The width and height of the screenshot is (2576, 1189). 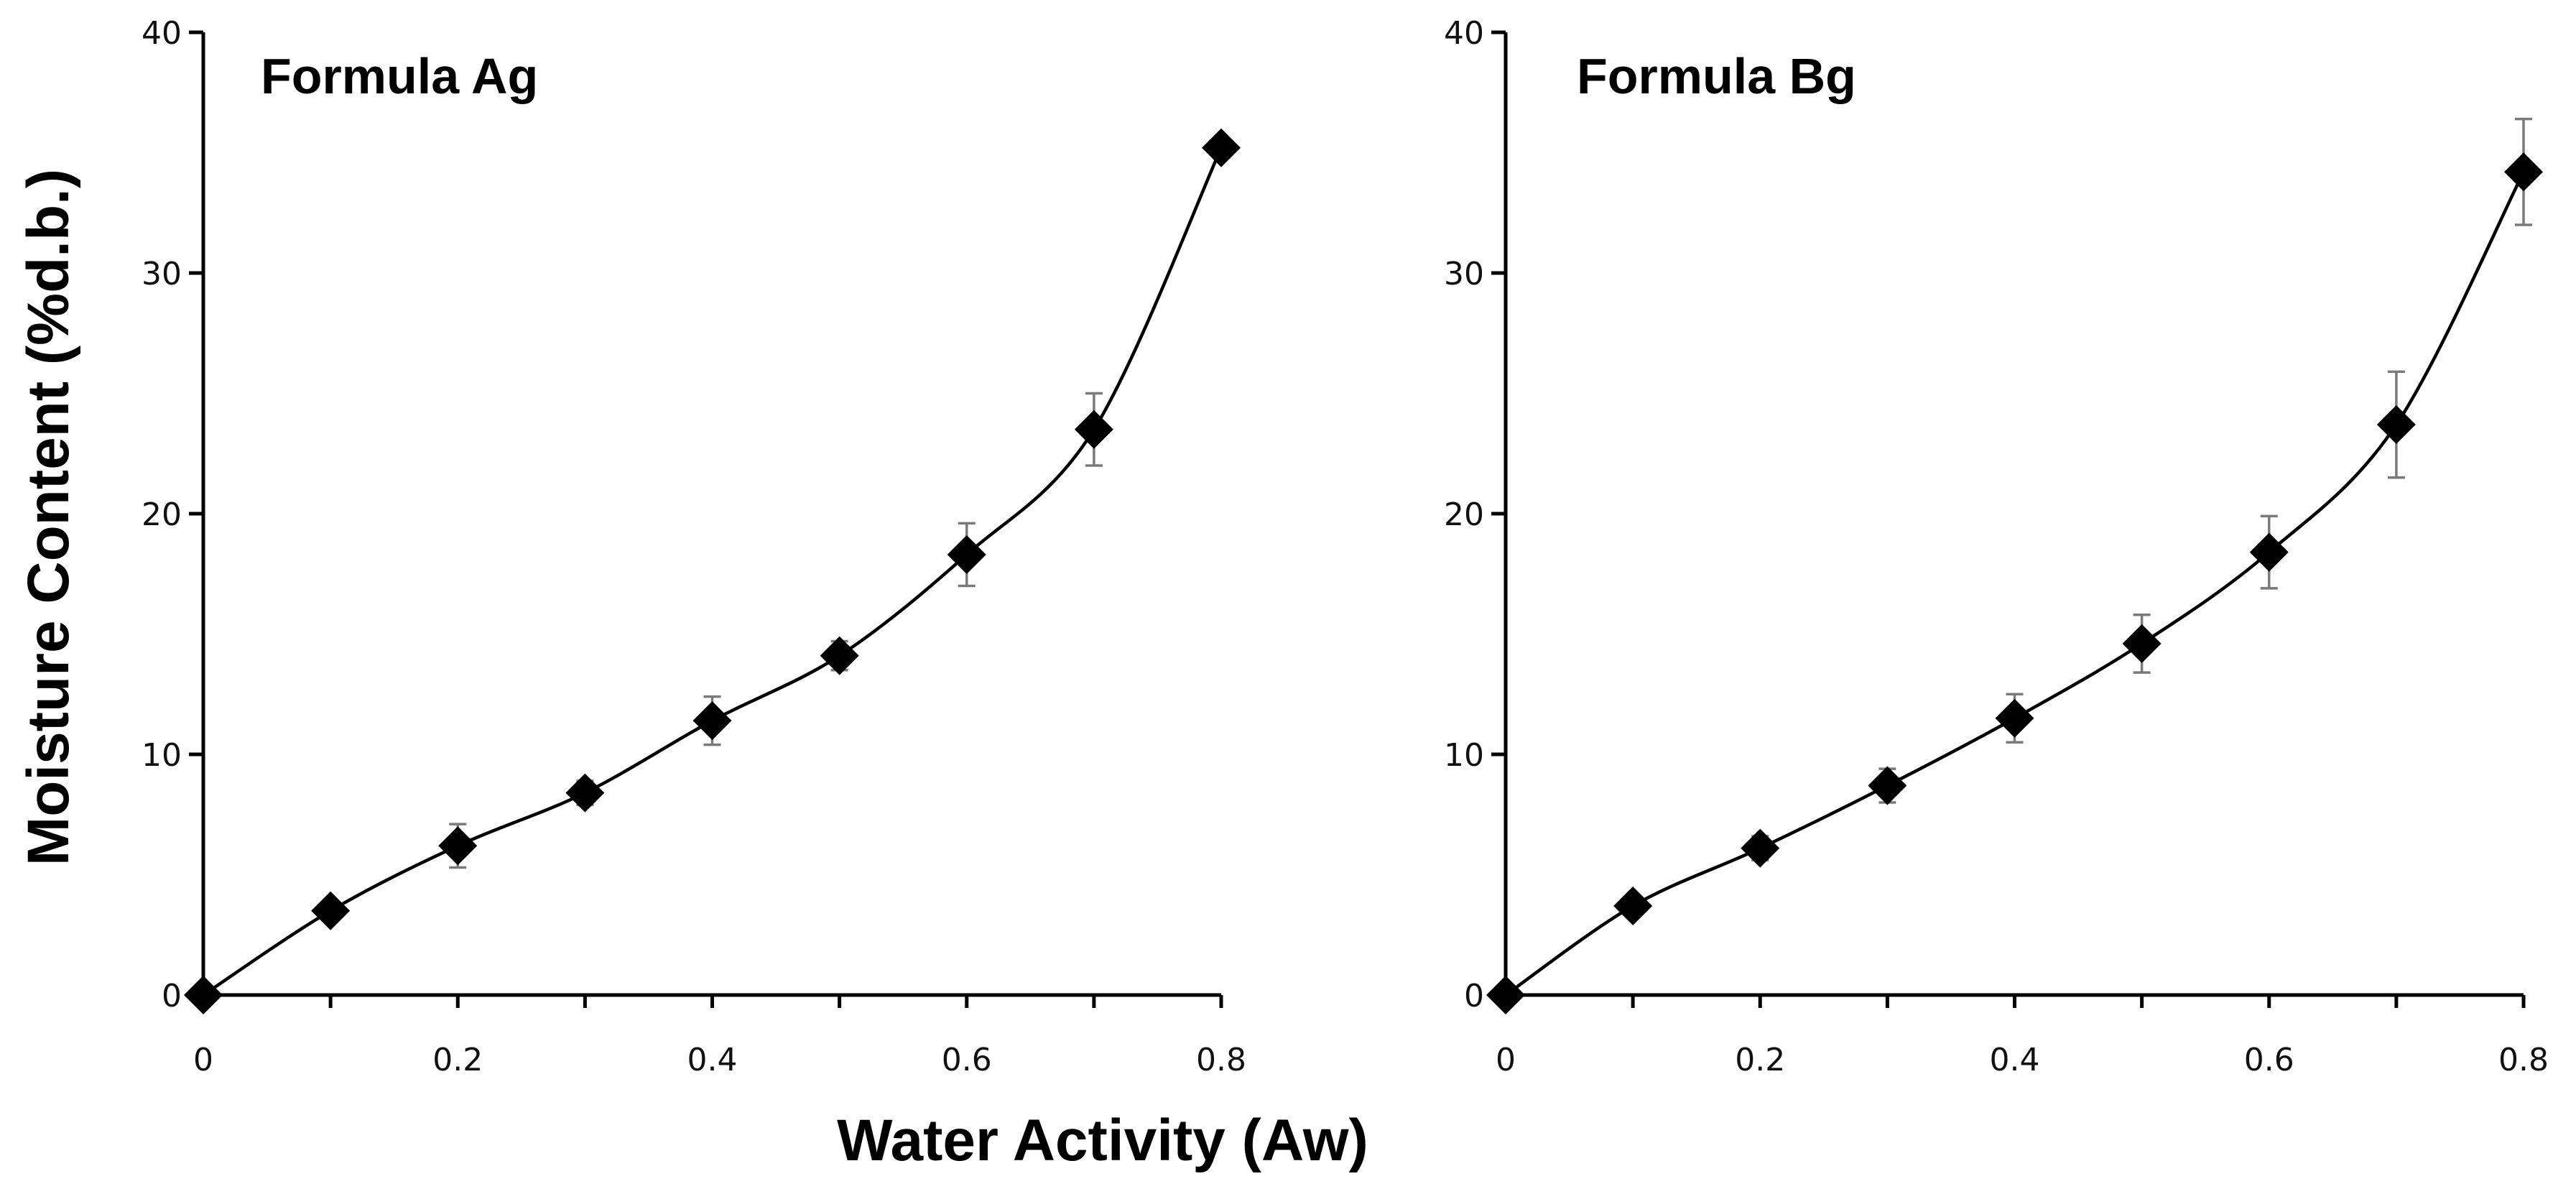 I want to click on x-axis-title: Water Activity (Aw), so click(x=1102, y=1140).